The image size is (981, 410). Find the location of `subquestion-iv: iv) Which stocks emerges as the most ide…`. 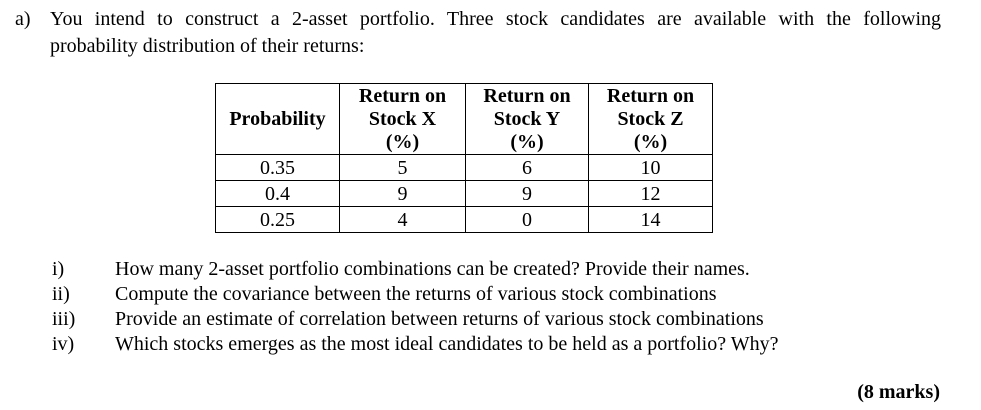

subquestion-iv: iv) Which stocks emerges as the most ide… is located at coordinates (492, 344).